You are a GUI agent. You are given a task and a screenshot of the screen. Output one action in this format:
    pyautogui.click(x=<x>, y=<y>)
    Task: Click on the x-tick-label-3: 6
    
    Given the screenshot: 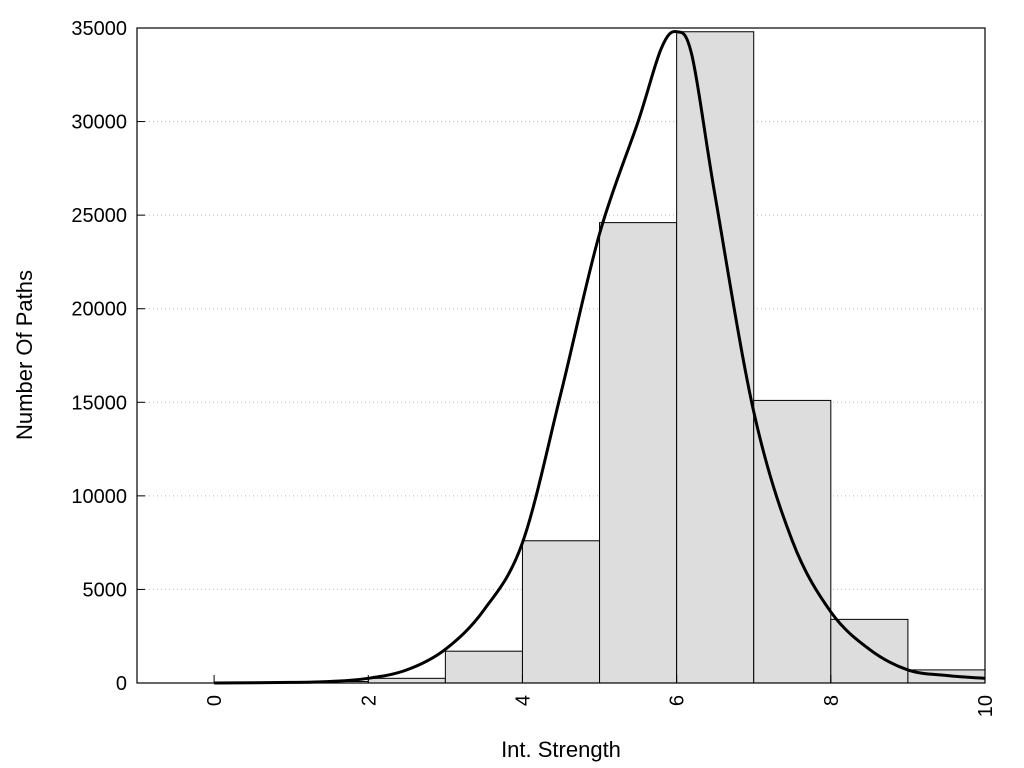 What is the action you would take?
    pyautogui.click(x=678, y=700)
    